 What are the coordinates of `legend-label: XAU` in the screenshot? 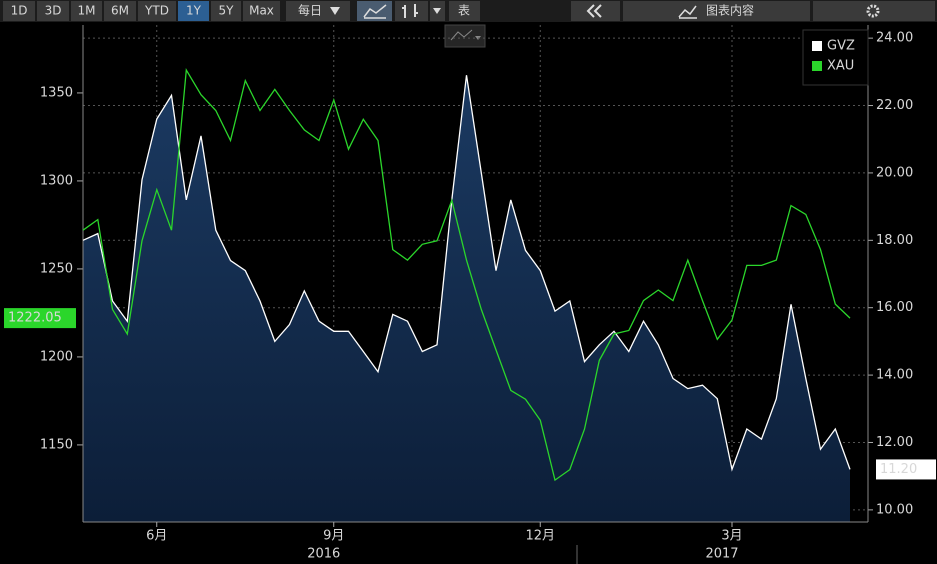 It's located at (840, 66).